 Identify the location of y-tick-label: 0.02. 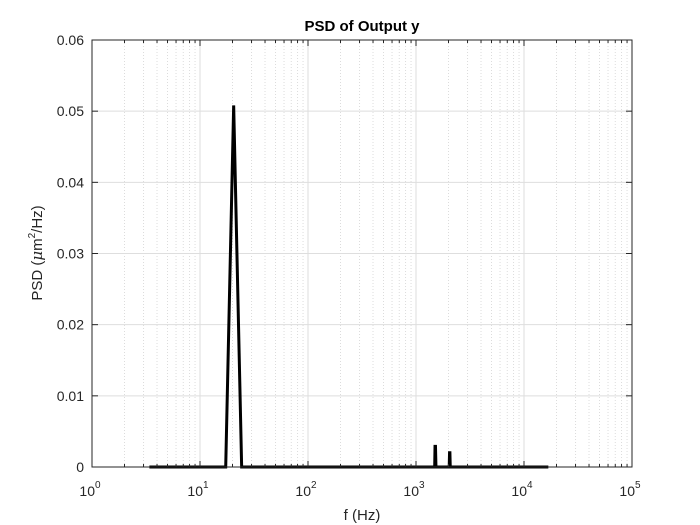
(70, 325).